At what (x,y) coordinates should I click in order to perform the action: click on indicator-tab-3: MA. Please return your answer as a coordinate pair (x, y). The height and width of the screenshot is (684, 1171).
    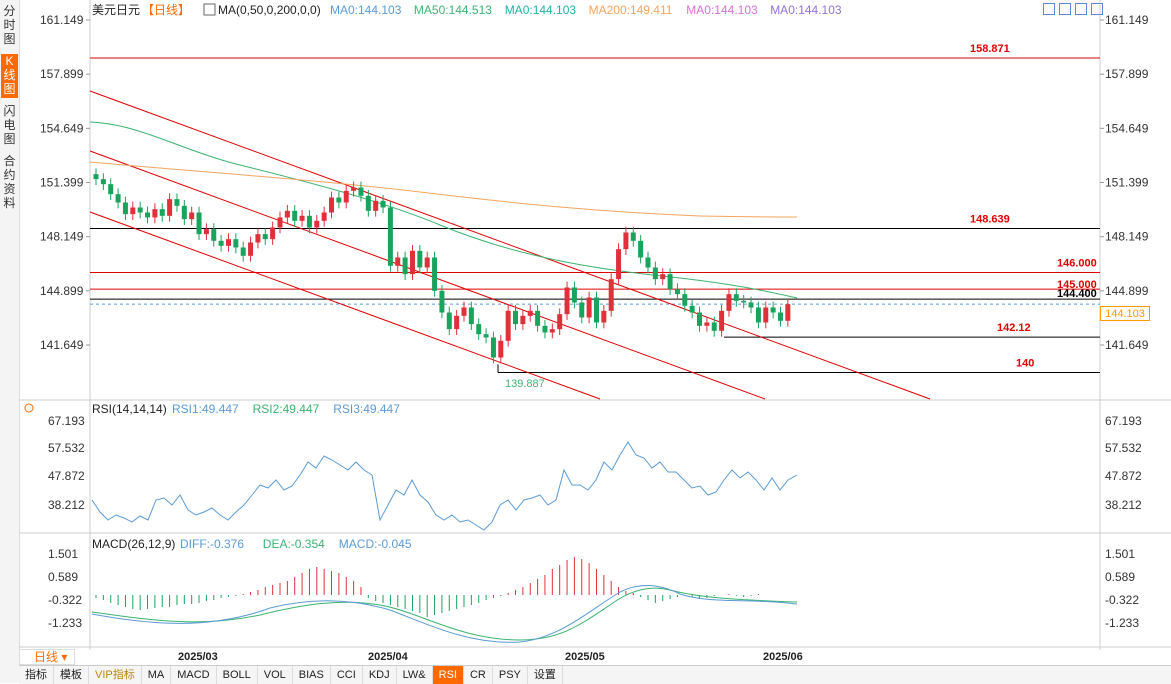
    Looking at the image, I should click on (157, 675).